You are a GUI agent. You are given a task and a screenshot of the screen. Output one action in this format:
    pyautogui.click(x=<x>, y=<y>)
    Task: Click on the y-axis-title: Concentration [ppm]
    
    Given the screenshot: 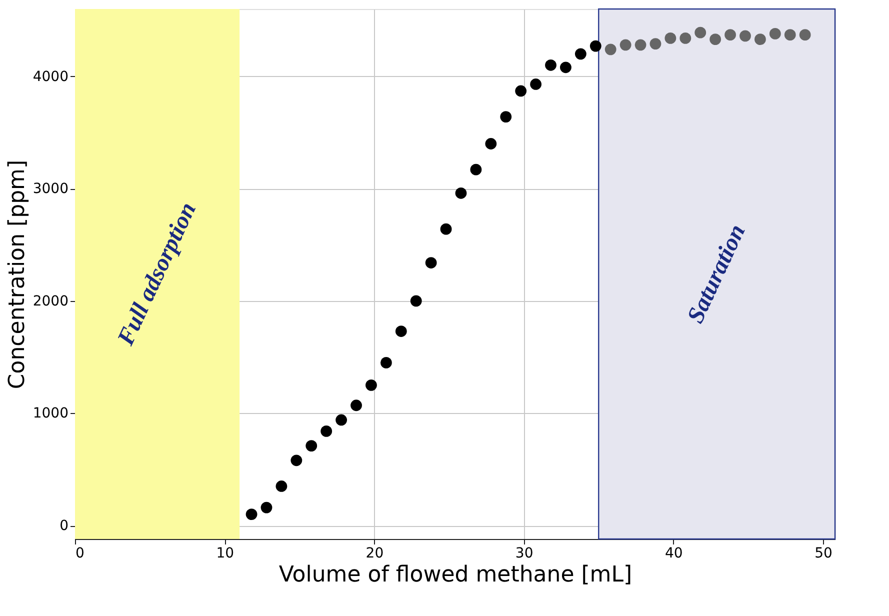 What is the action you would take?
    pyautogui.click(x=17, y=275)
    